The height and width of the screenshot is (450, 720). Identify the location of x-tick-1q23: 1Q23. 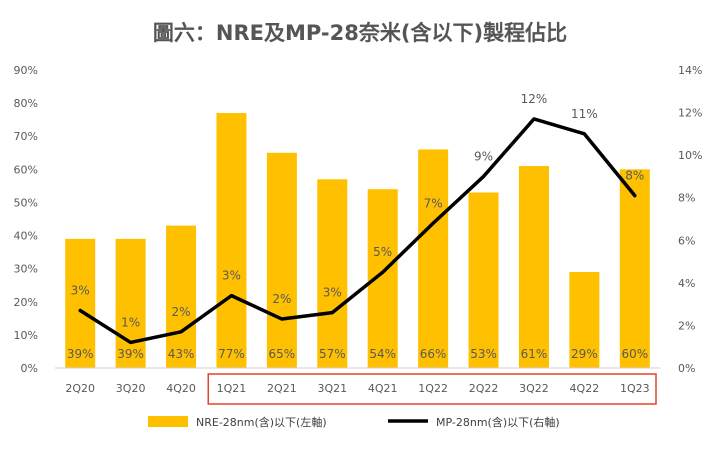
(635, 388).